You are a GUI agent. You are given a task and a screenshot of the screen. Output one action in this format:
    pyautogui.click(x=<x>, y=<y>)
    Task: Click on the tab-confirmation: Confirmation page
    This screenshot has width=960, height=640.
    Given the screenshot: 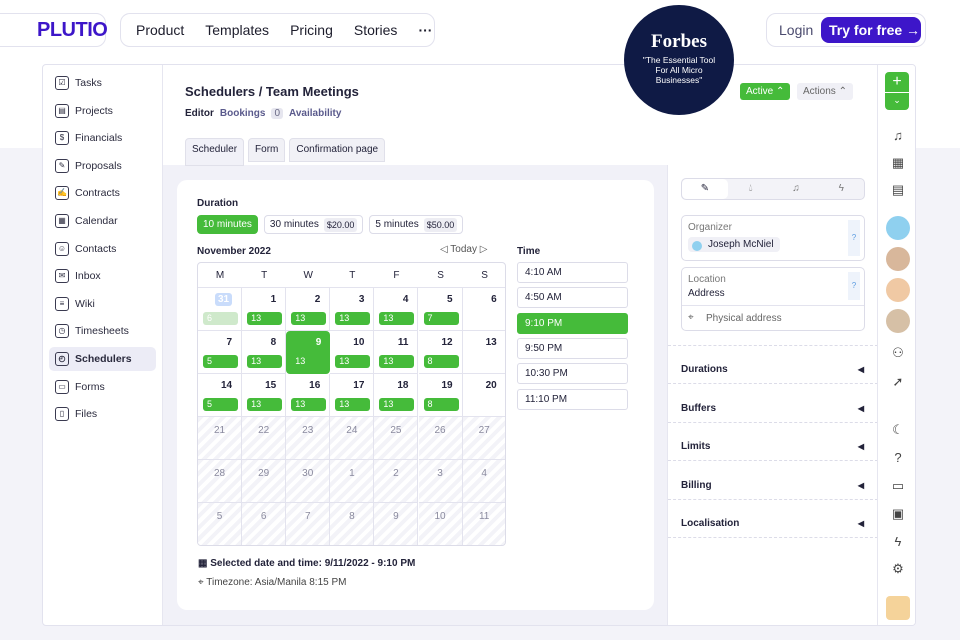 What is the action you would take?
    pyautogui.click(x=337, y=150)
    